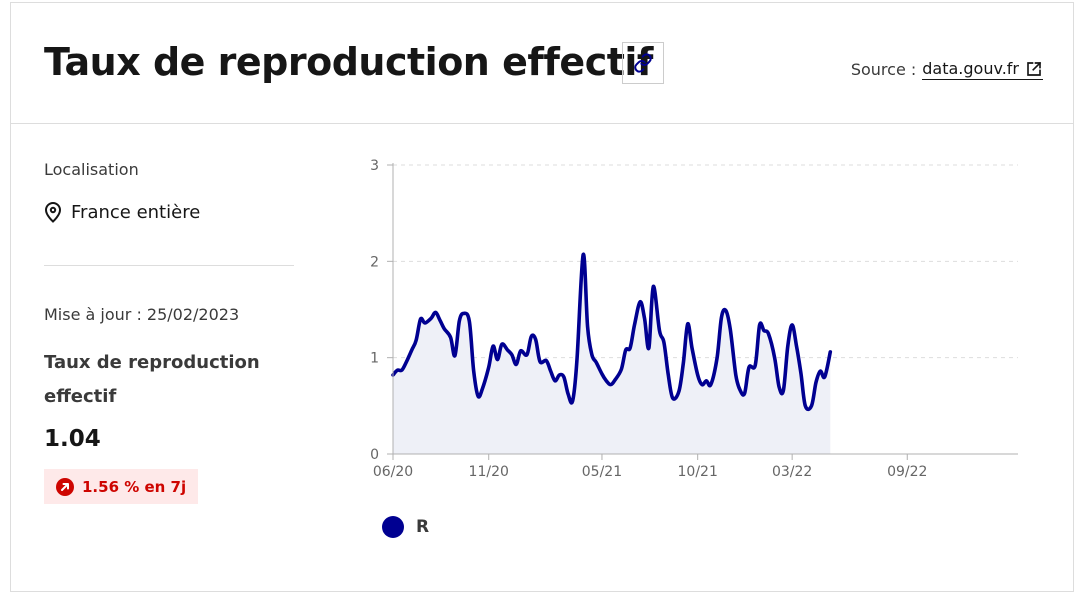  I want to click on link-icon, so click(643, 63).